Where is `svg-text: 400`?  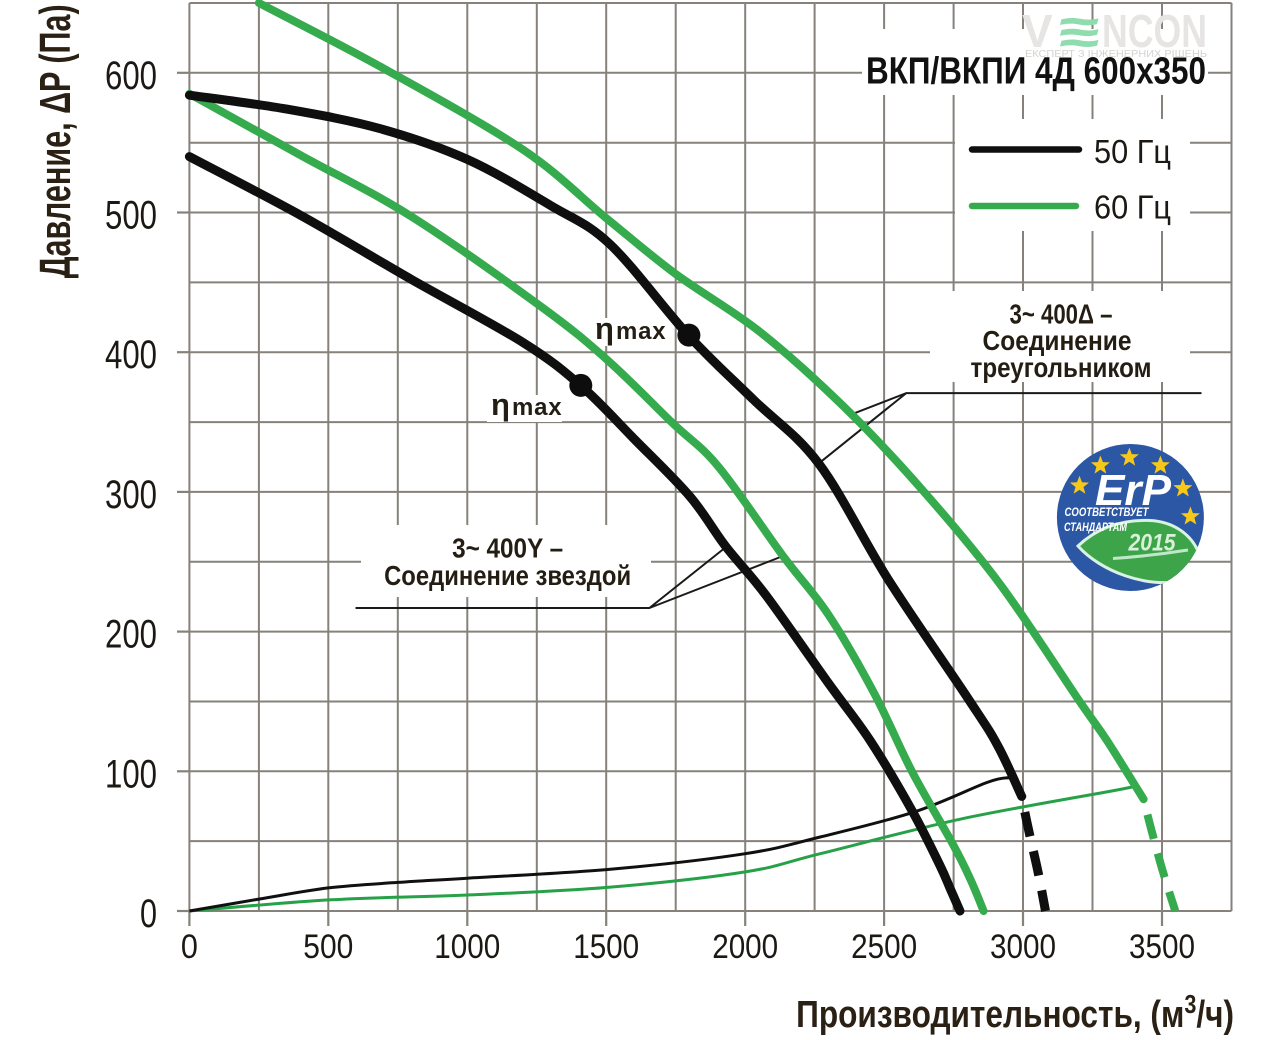
svg-text: 400 is located at coordinates (131, 355).